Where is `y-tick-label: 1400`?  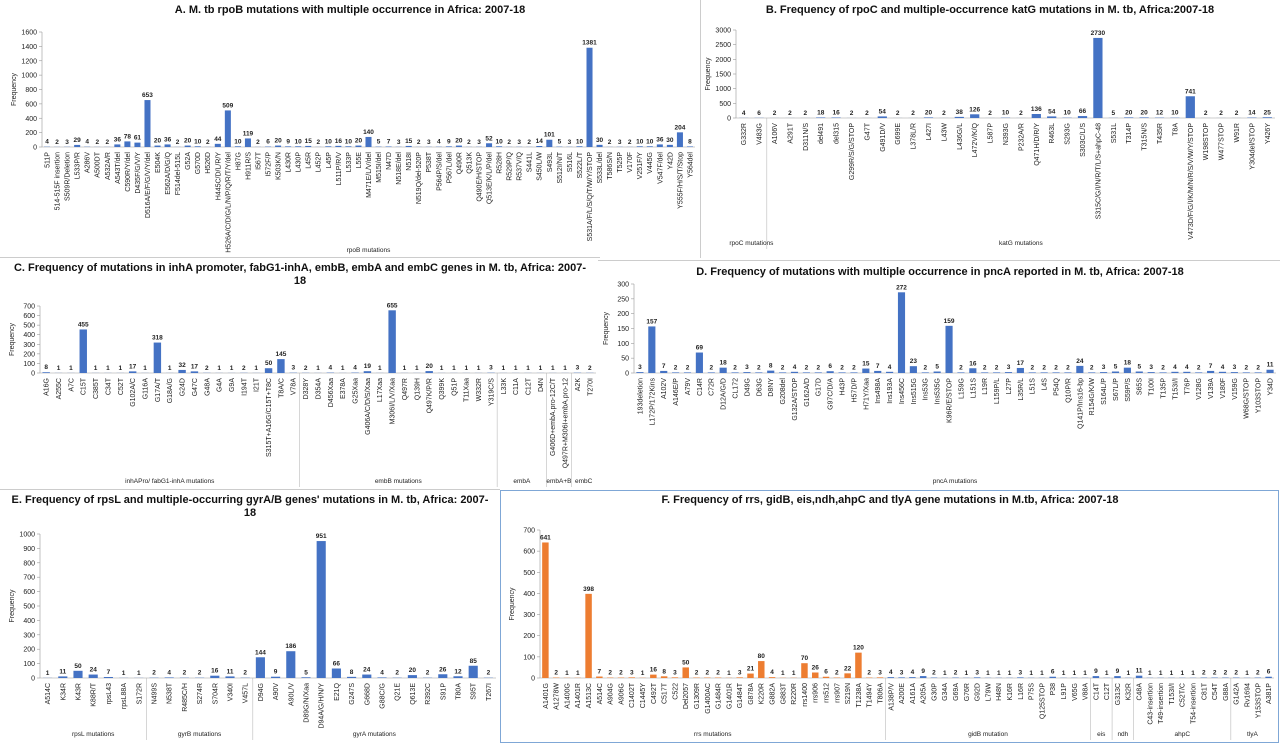 y-tick-label: 1400 is located at coordinates (29, 47).